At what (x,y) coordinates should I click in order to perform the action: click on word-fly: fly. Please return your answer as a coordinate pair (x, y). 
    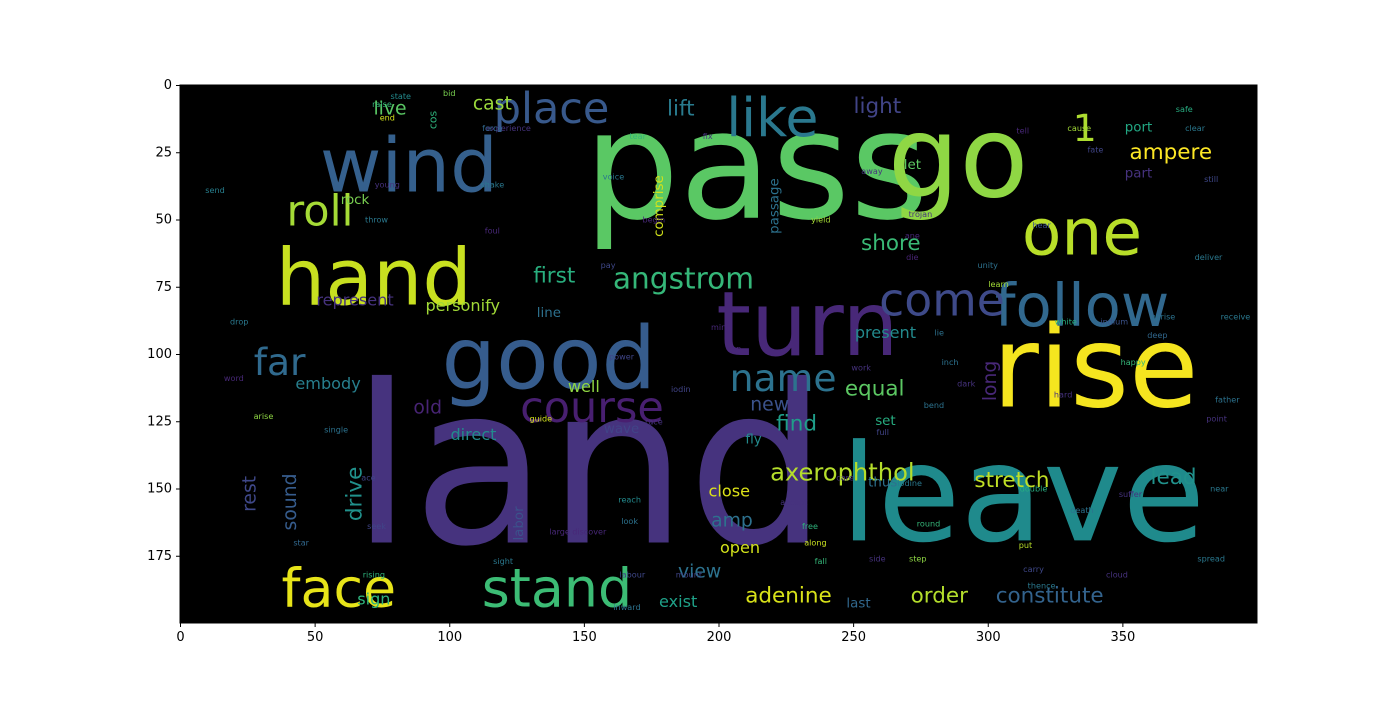
    Looking at the image, I should click on (753, 440).